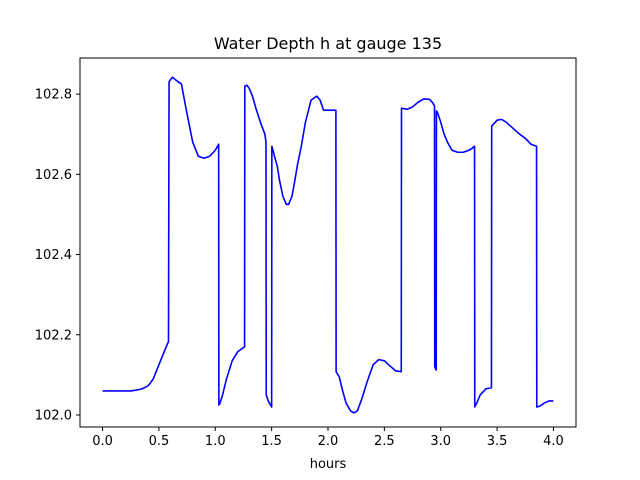  What do you see at coordinates (384, 441) in the screenshot?
I see `x-tick-label: 2.5` at bounding box center [384, 441].